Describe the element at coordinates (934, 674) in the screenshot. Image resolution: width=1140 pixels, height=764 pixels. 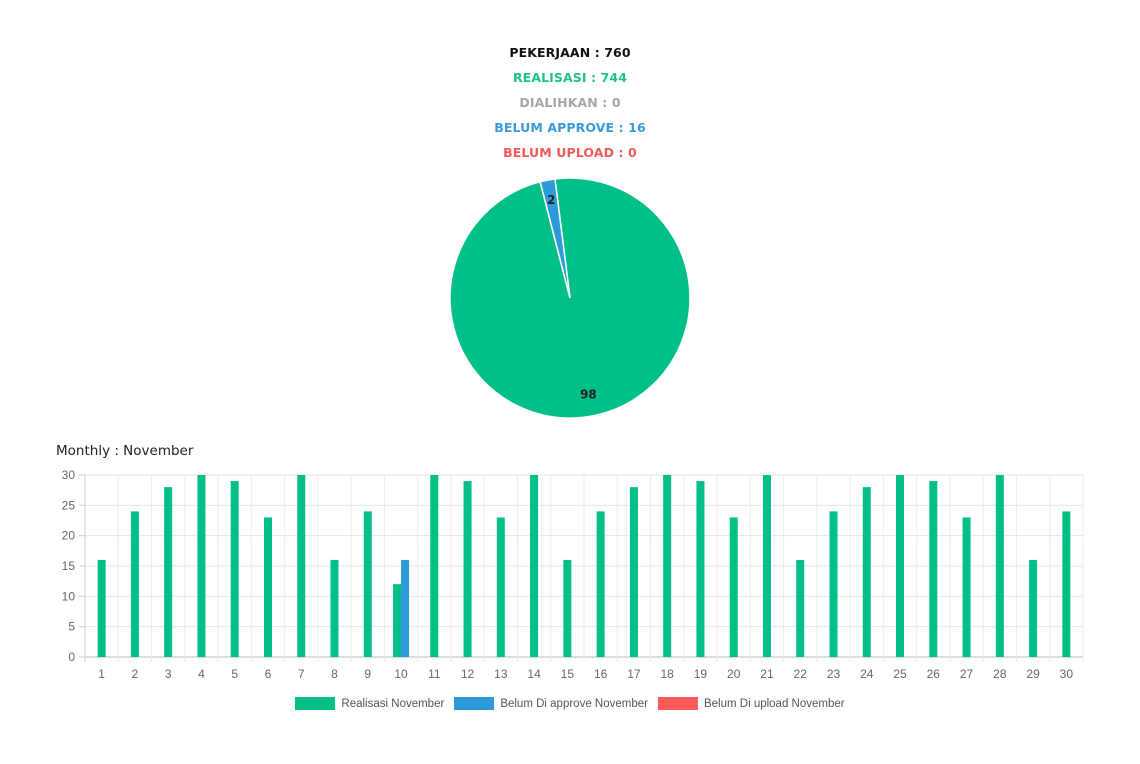
I see `x-tick-label: 26` at that location.